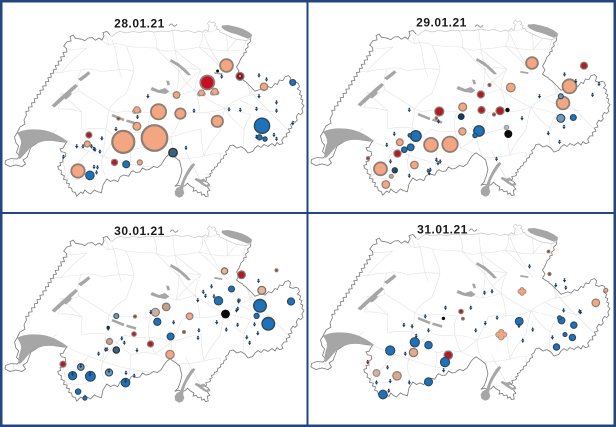 This screenshot has height=427, width=616. What do you see at coordinates (441, 23) in the screenshot?
I see `svg-text: 29.01.21` at bounding box center [441, 23].